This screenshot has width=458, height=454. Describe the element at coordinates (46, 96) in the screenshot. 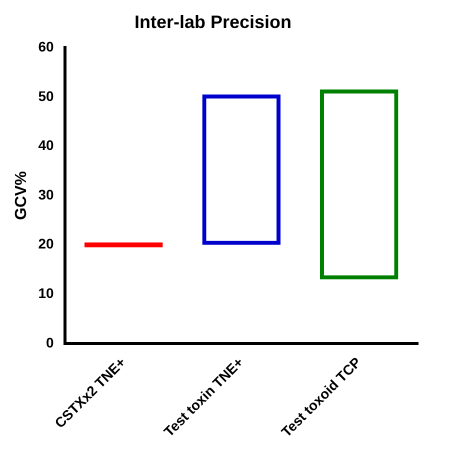

I see `y-tick-label: 50` at that location.